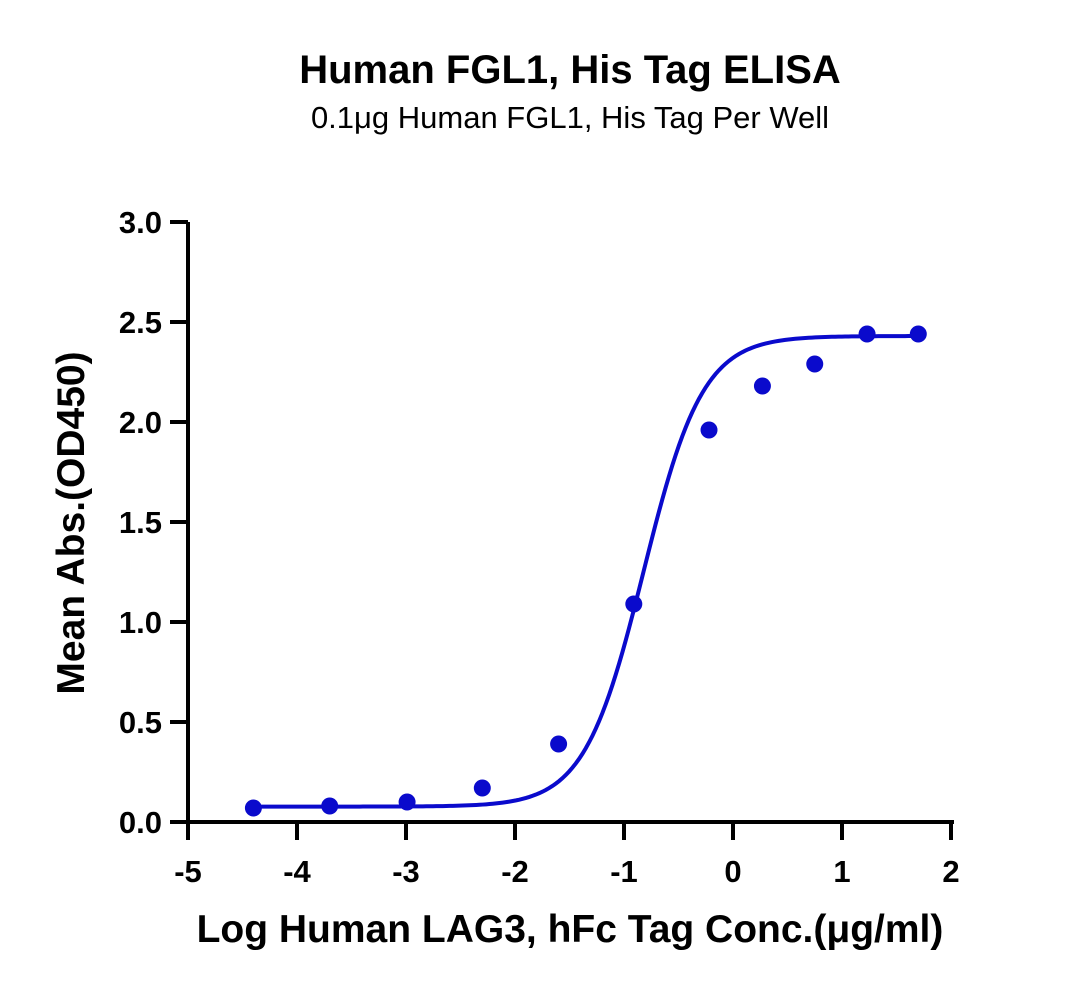 This screenshot has width=1073, height=994. I want to click on y-tick-label: 2.5, so click(140, 322).